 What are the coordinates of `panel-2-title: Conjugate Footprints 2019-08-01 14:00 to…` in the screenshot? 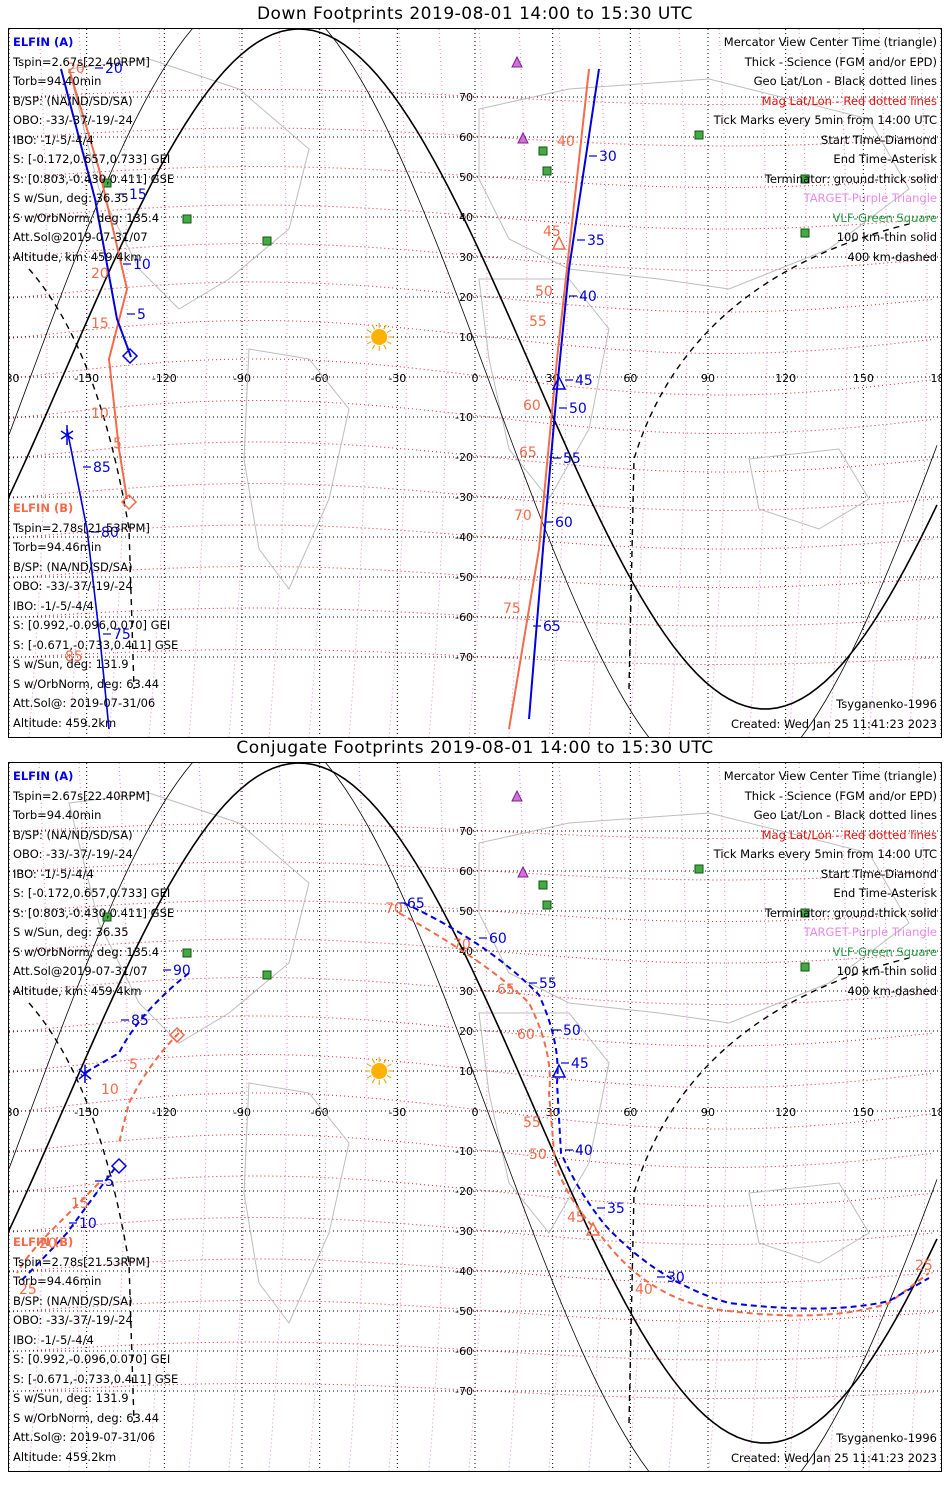 It's located at (475, 748).